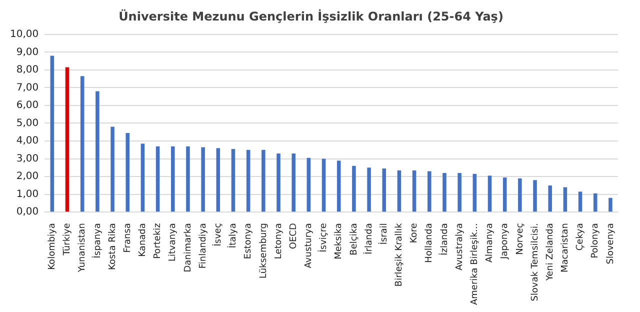  What do you see at coordinates (27, 141) in the screenshot?
I see `y-tick-label: 4,00` at bounding box center [27, 141].